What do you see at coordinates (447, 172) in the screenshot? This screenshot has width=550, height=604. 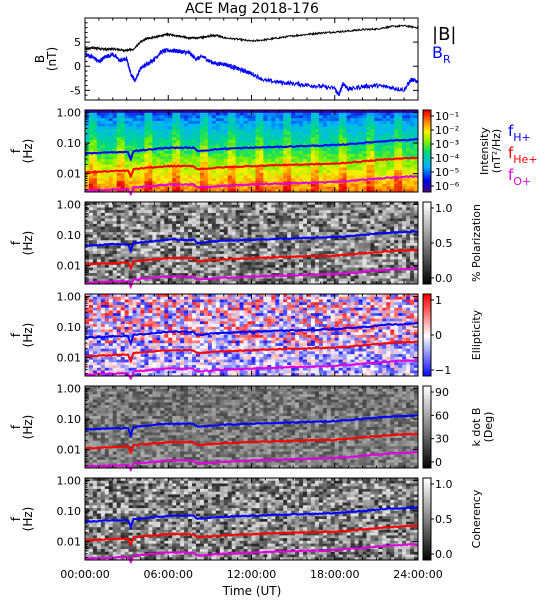 I see `colorbar-tick-label: 10⁻⁵` at bounding box center [447, 172].